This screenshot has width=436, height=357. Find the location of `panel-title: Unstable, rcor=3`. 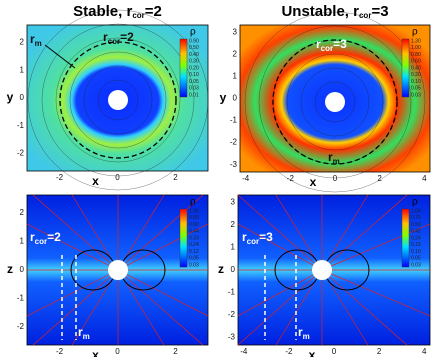

panel-title: Unstable, rcor=3 is located at coordinates (334, 11).